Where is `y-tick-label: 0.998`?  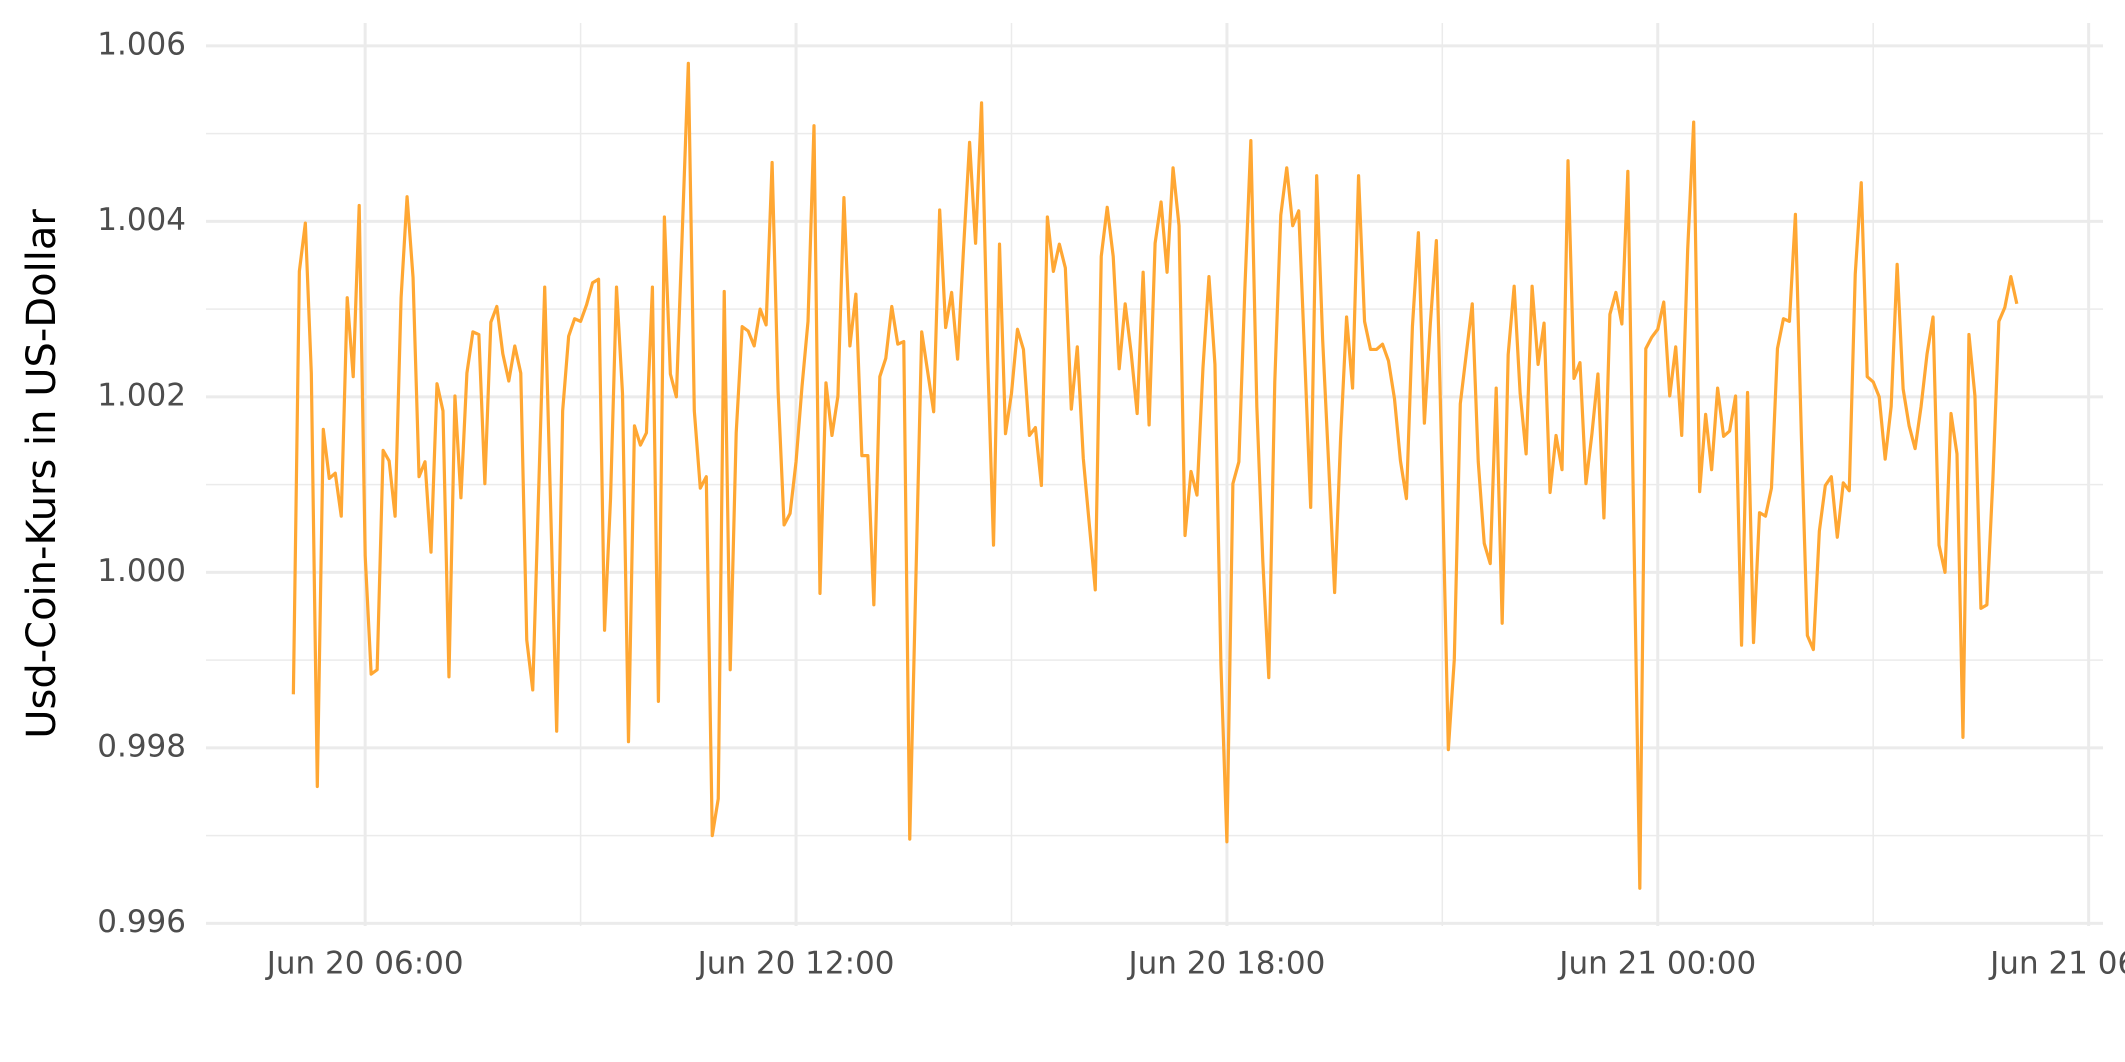 y-tick-label: 0.998 is located at coordinates (141, 746).